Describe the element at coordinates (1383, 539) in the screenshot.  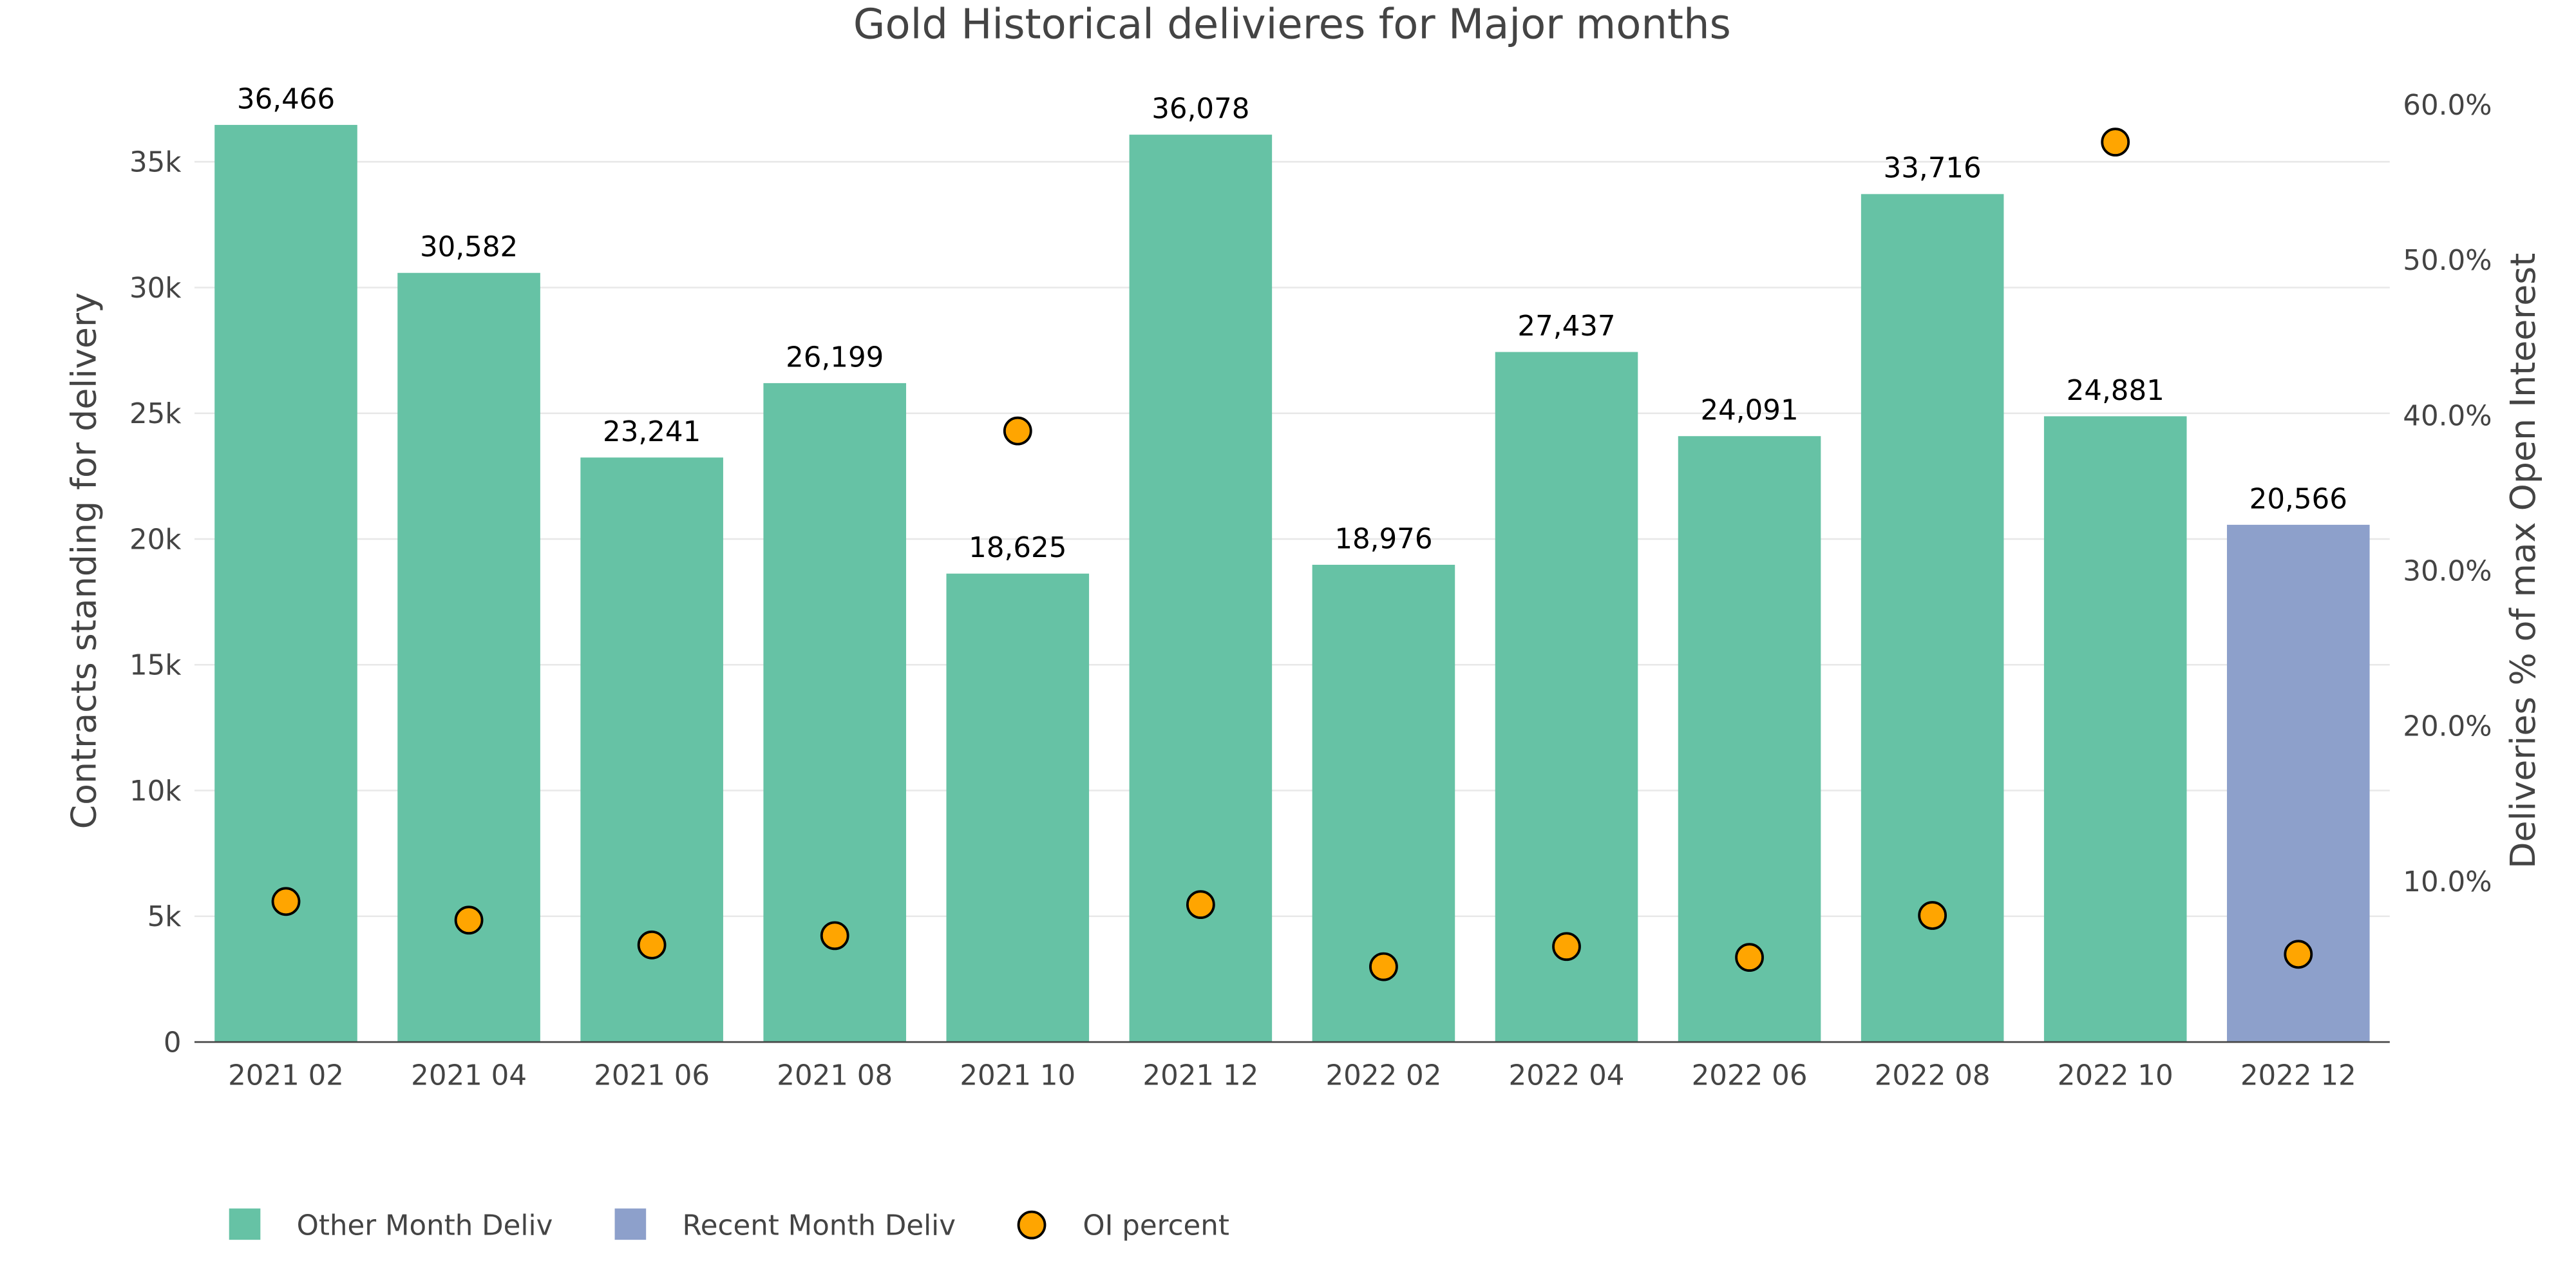
I see `bar-data-label: 18,976` at that location.